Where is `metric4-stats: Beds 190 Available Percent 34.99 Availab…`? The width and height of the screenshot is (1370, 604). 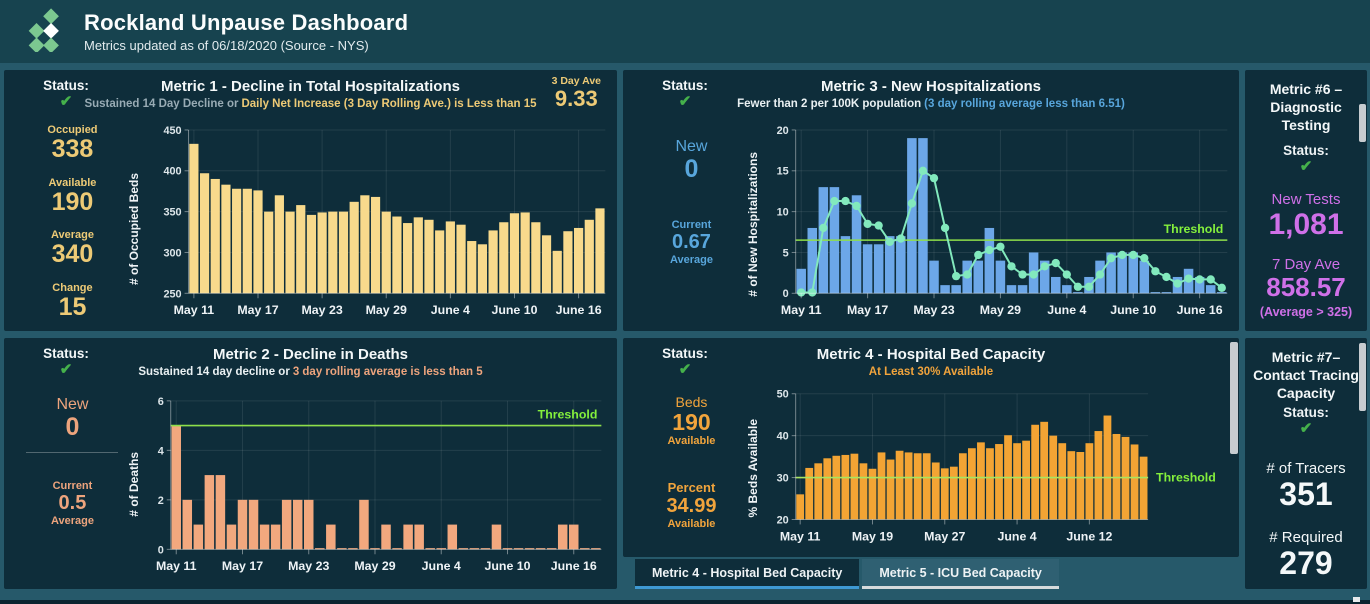 metric4-stats: Beds 190 Available Percent 34.99 Availab… is located at coordinates (687, 468).